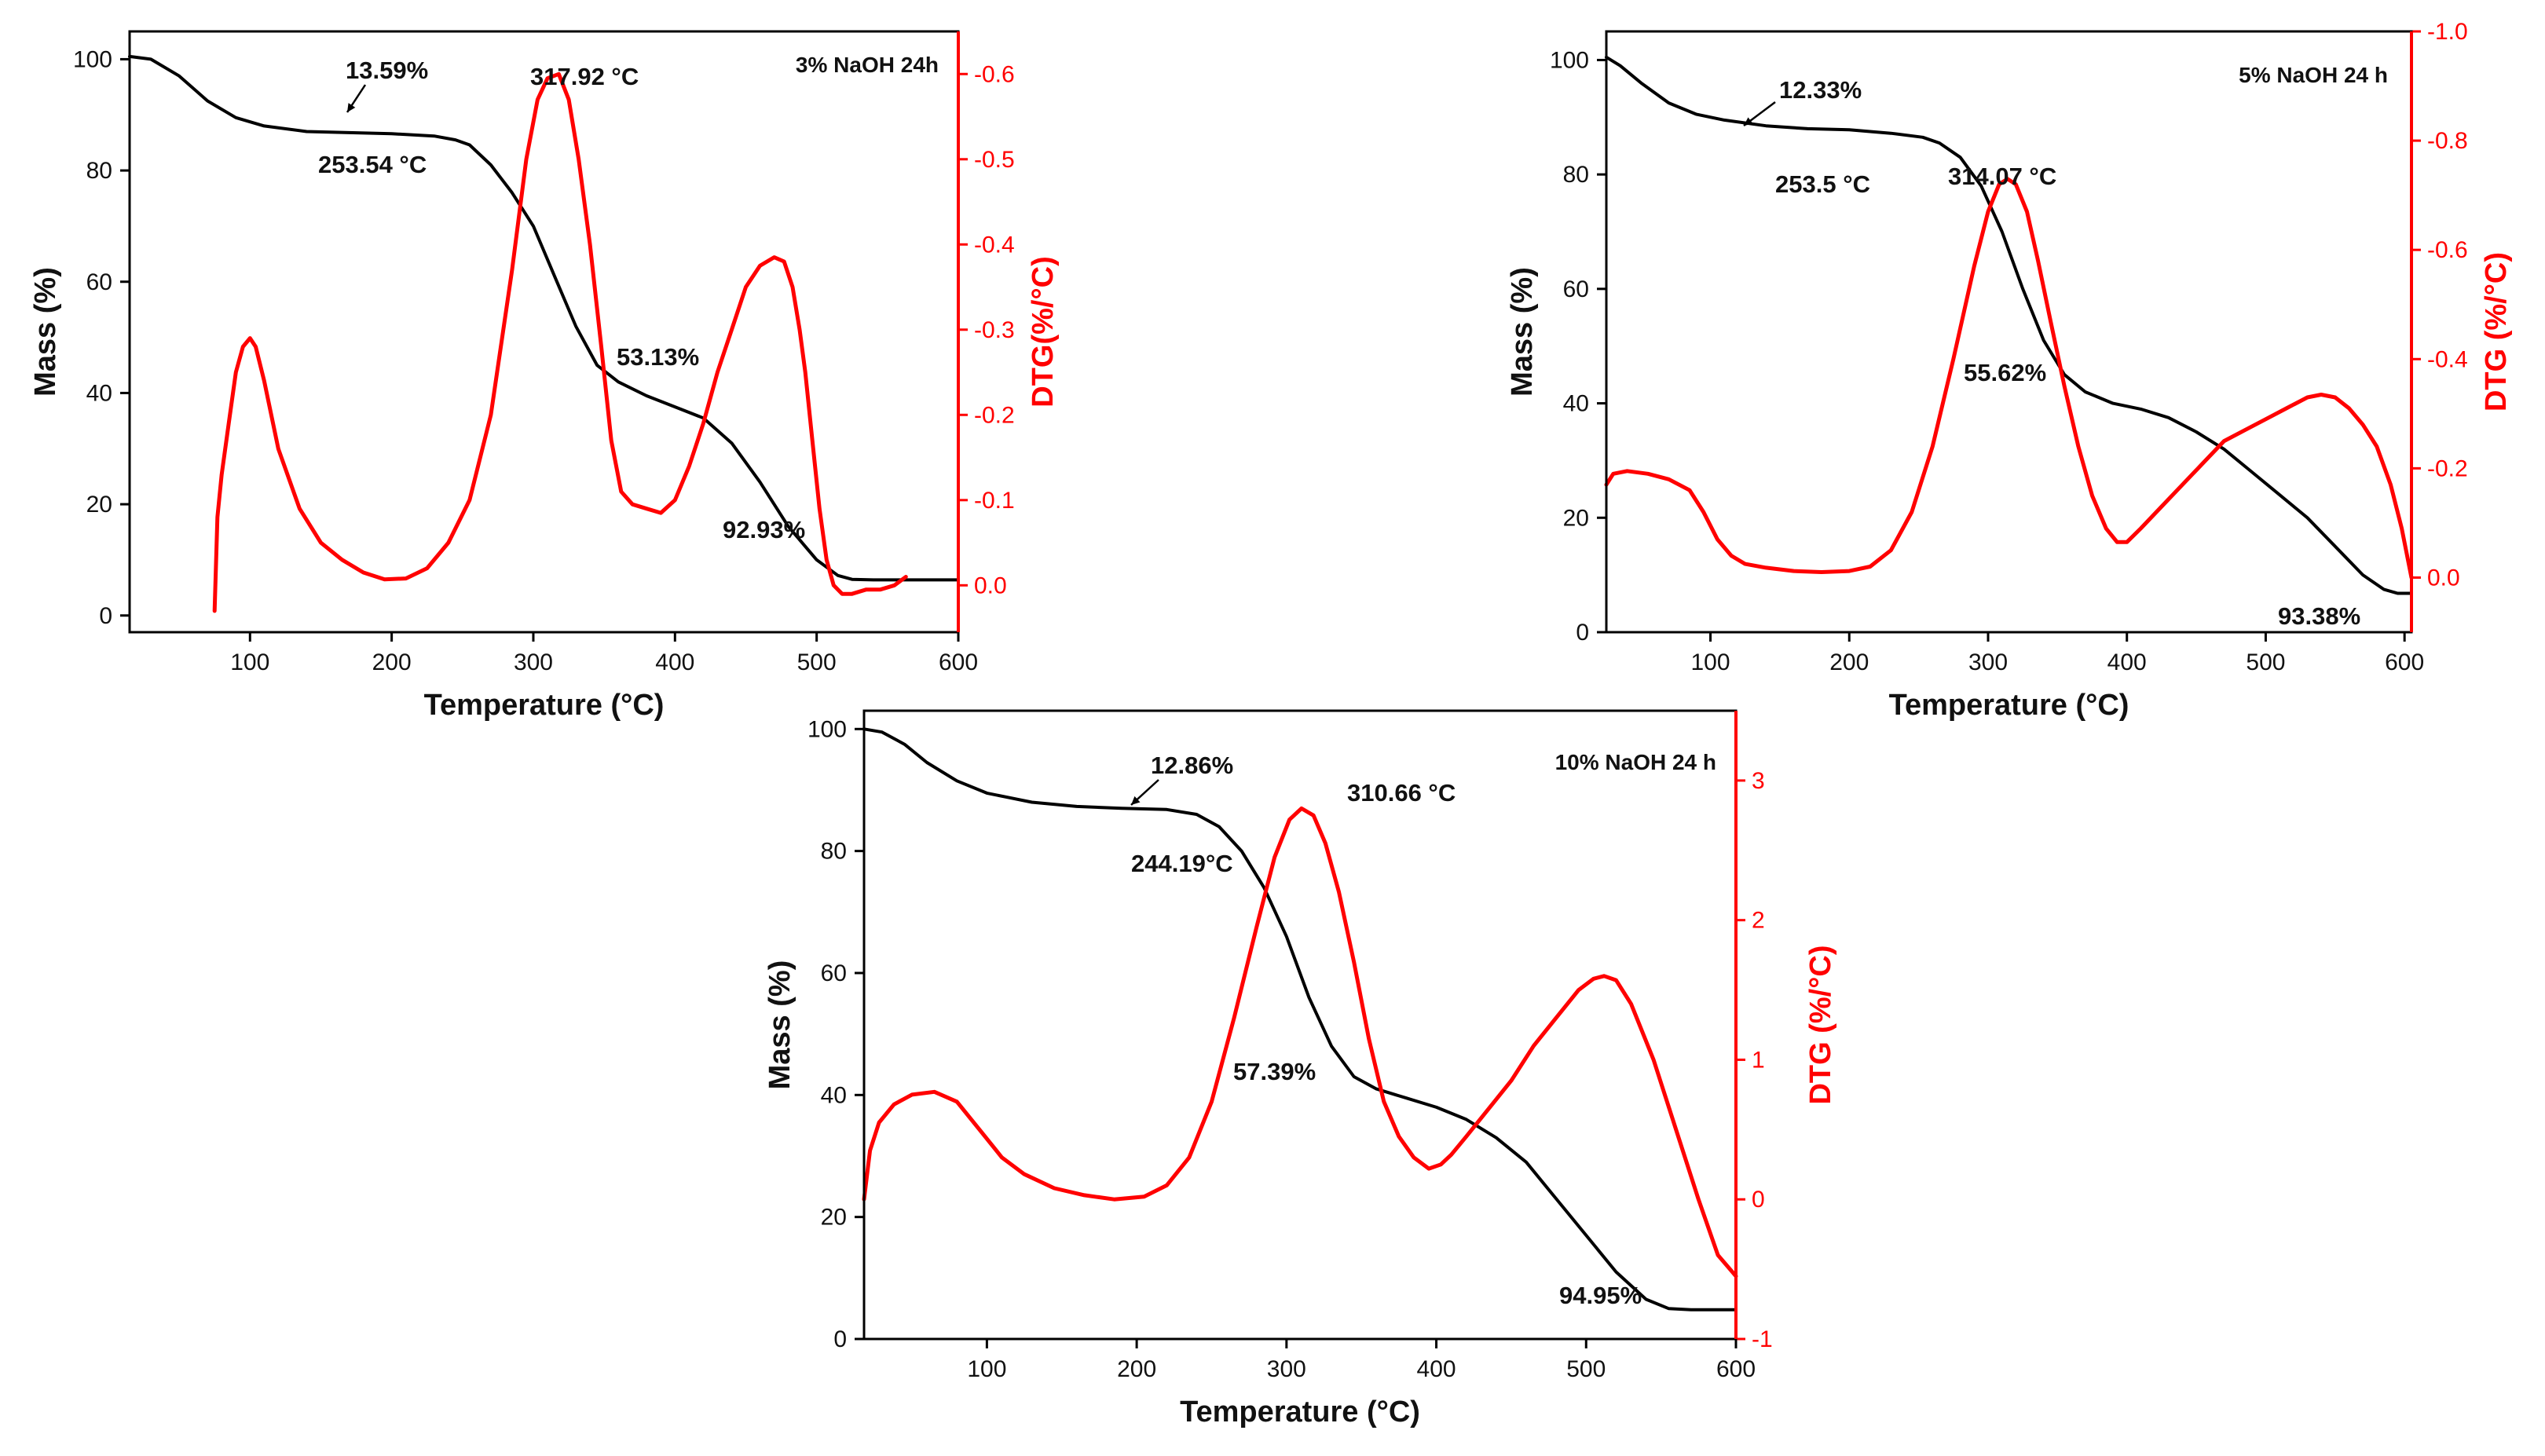  What do you see at coordinates (1635, 762) in the screenshot?
I see `chart-title: 10% NaOH 24 h` at bounding box center [1635, 762].